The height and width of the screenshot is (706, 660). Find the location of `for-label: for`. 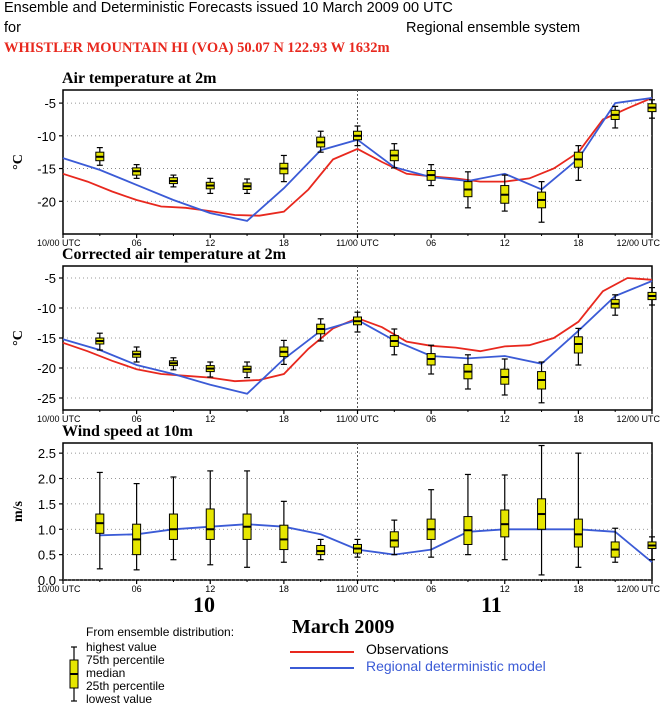

for-label: for is located at coordinates (12, 28).